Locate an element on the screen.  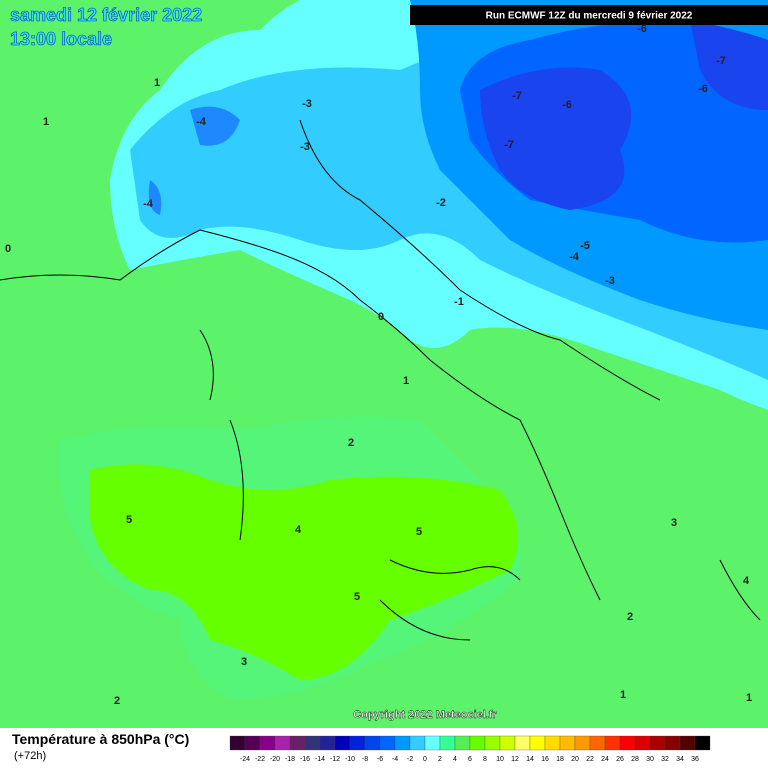
legend-tick-label: 30 is located at coordinates (650, 759).